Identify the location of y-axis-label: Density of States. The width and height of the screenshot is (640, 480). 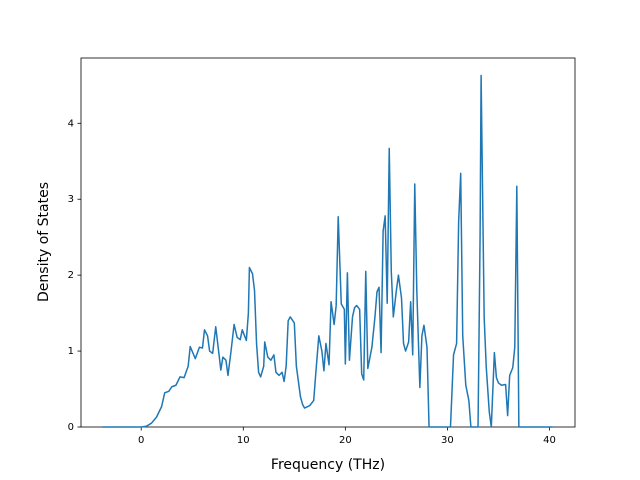
(44, 242).